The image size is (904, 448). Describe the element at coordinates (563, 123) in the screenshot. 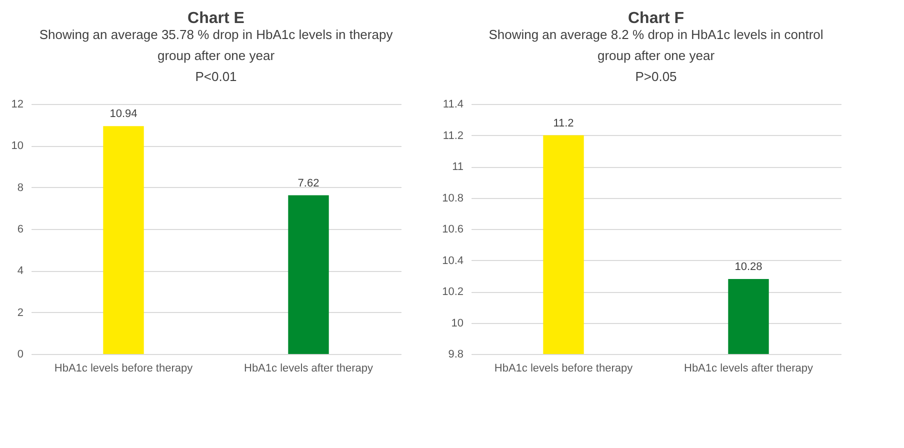

I see `data-label: 11.2` at that location.